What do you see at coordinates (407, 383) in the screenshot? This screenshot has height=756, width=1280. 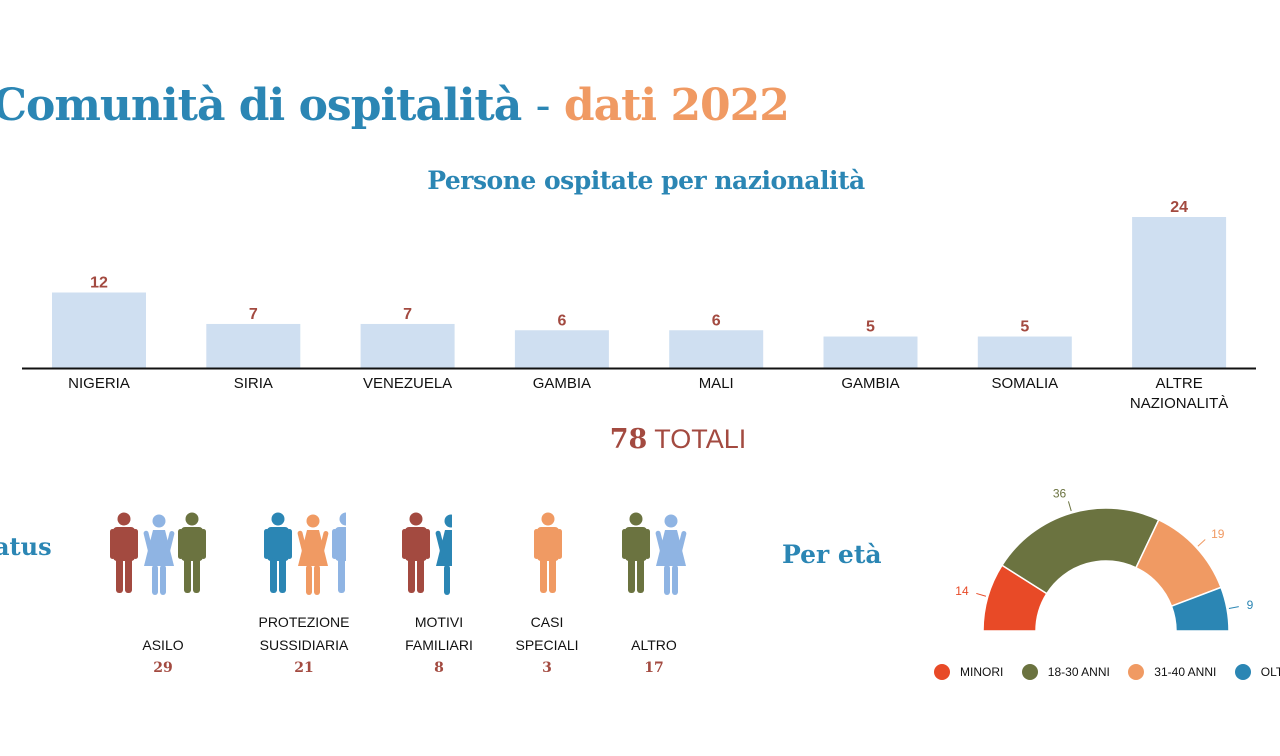 I see `category-label: VENEZUELA` at bounding box center [407, 383].